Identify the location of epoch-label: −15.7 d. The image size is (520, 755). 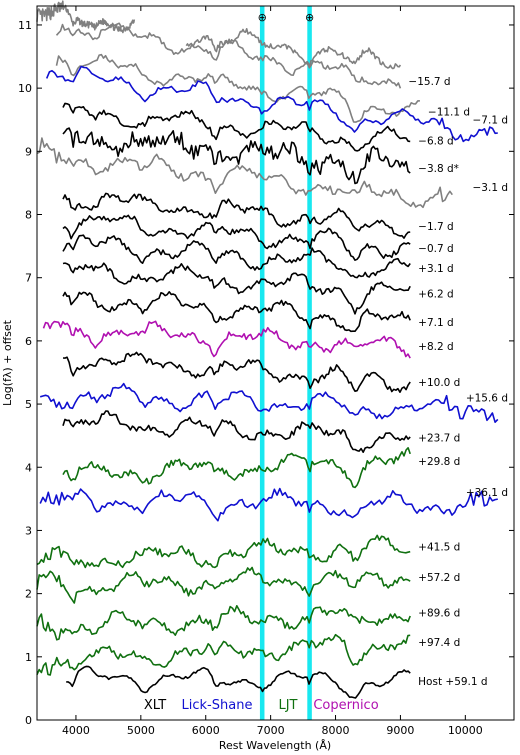
(429, 82).